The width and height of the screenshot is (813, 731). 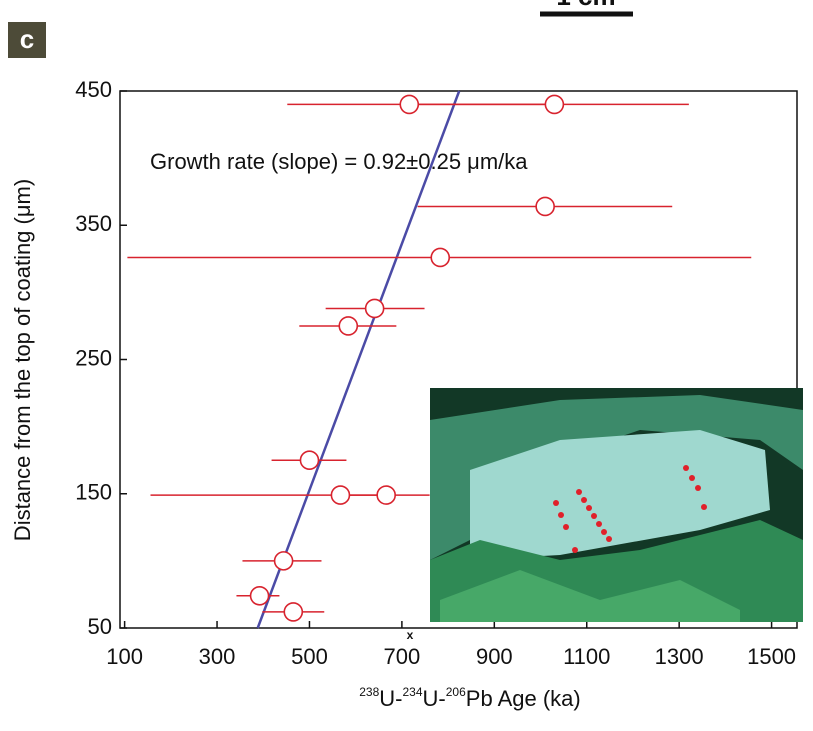 I want to click on panel-label-box, so click(x=27, y=40).